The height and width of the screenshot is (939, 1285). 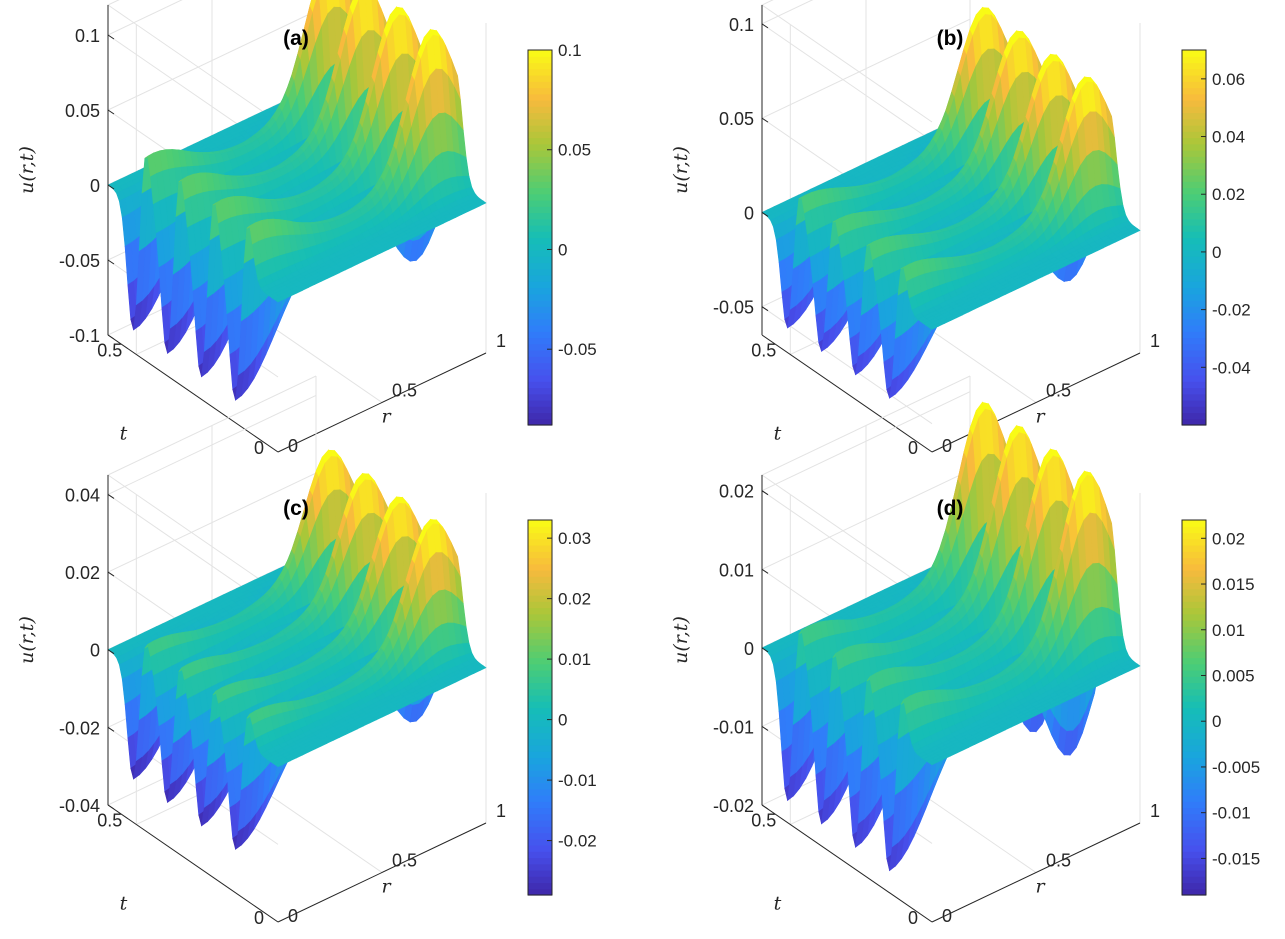 What do you see at coordinates (297, 229) in the screenshot?
I see `axis-lines-a` at bounding box center [297, 229].